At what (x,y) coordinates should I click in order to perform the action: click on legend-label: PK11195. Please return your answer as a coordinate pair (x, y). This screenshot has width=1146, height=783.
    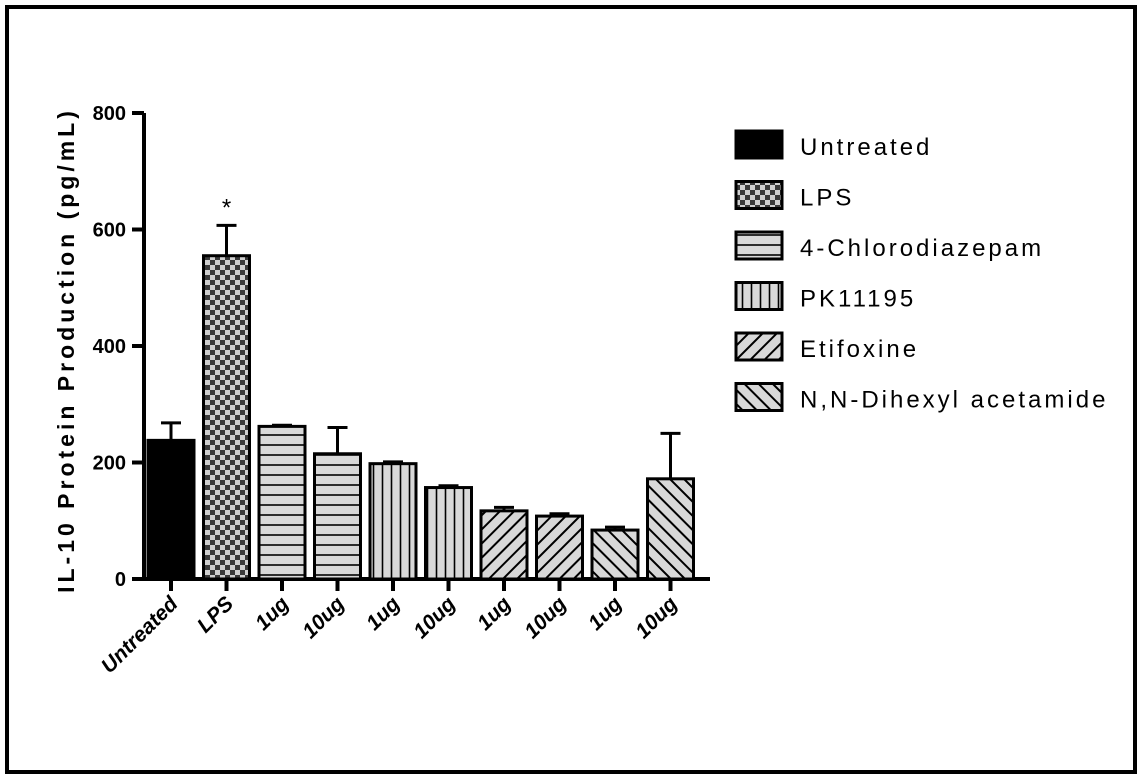
    Looking at the image, I should click on (858, 299).